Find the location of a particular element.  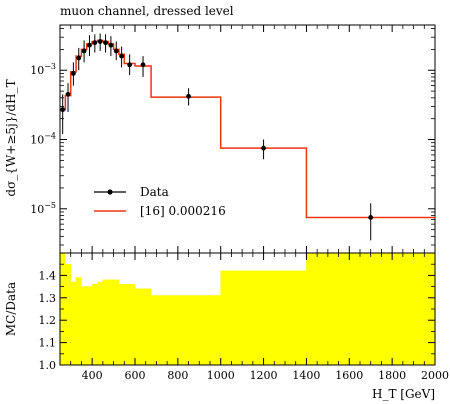

x-tick-label: 2000 is located at coordinates (435, 375).